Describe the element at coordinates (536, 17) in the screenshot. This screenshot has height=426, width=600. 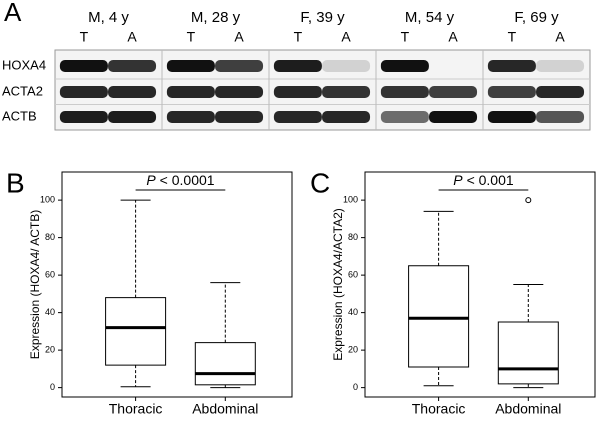
I see `group-label: F, 69 y` at that location.